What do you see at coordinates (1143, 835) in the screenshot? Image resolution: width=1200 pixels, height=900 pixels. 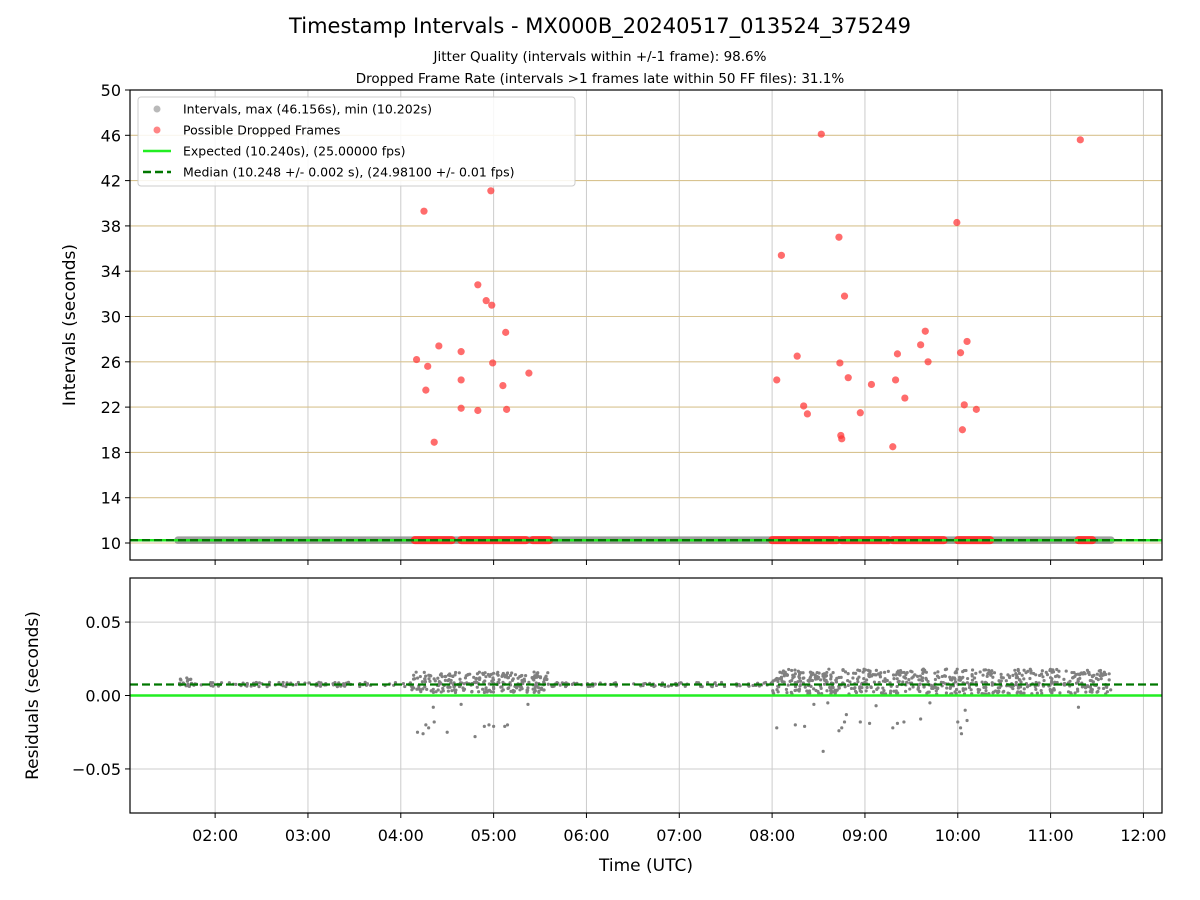 I see `time-x-tick-label: 12:00` at bounding box center [1143, 835].